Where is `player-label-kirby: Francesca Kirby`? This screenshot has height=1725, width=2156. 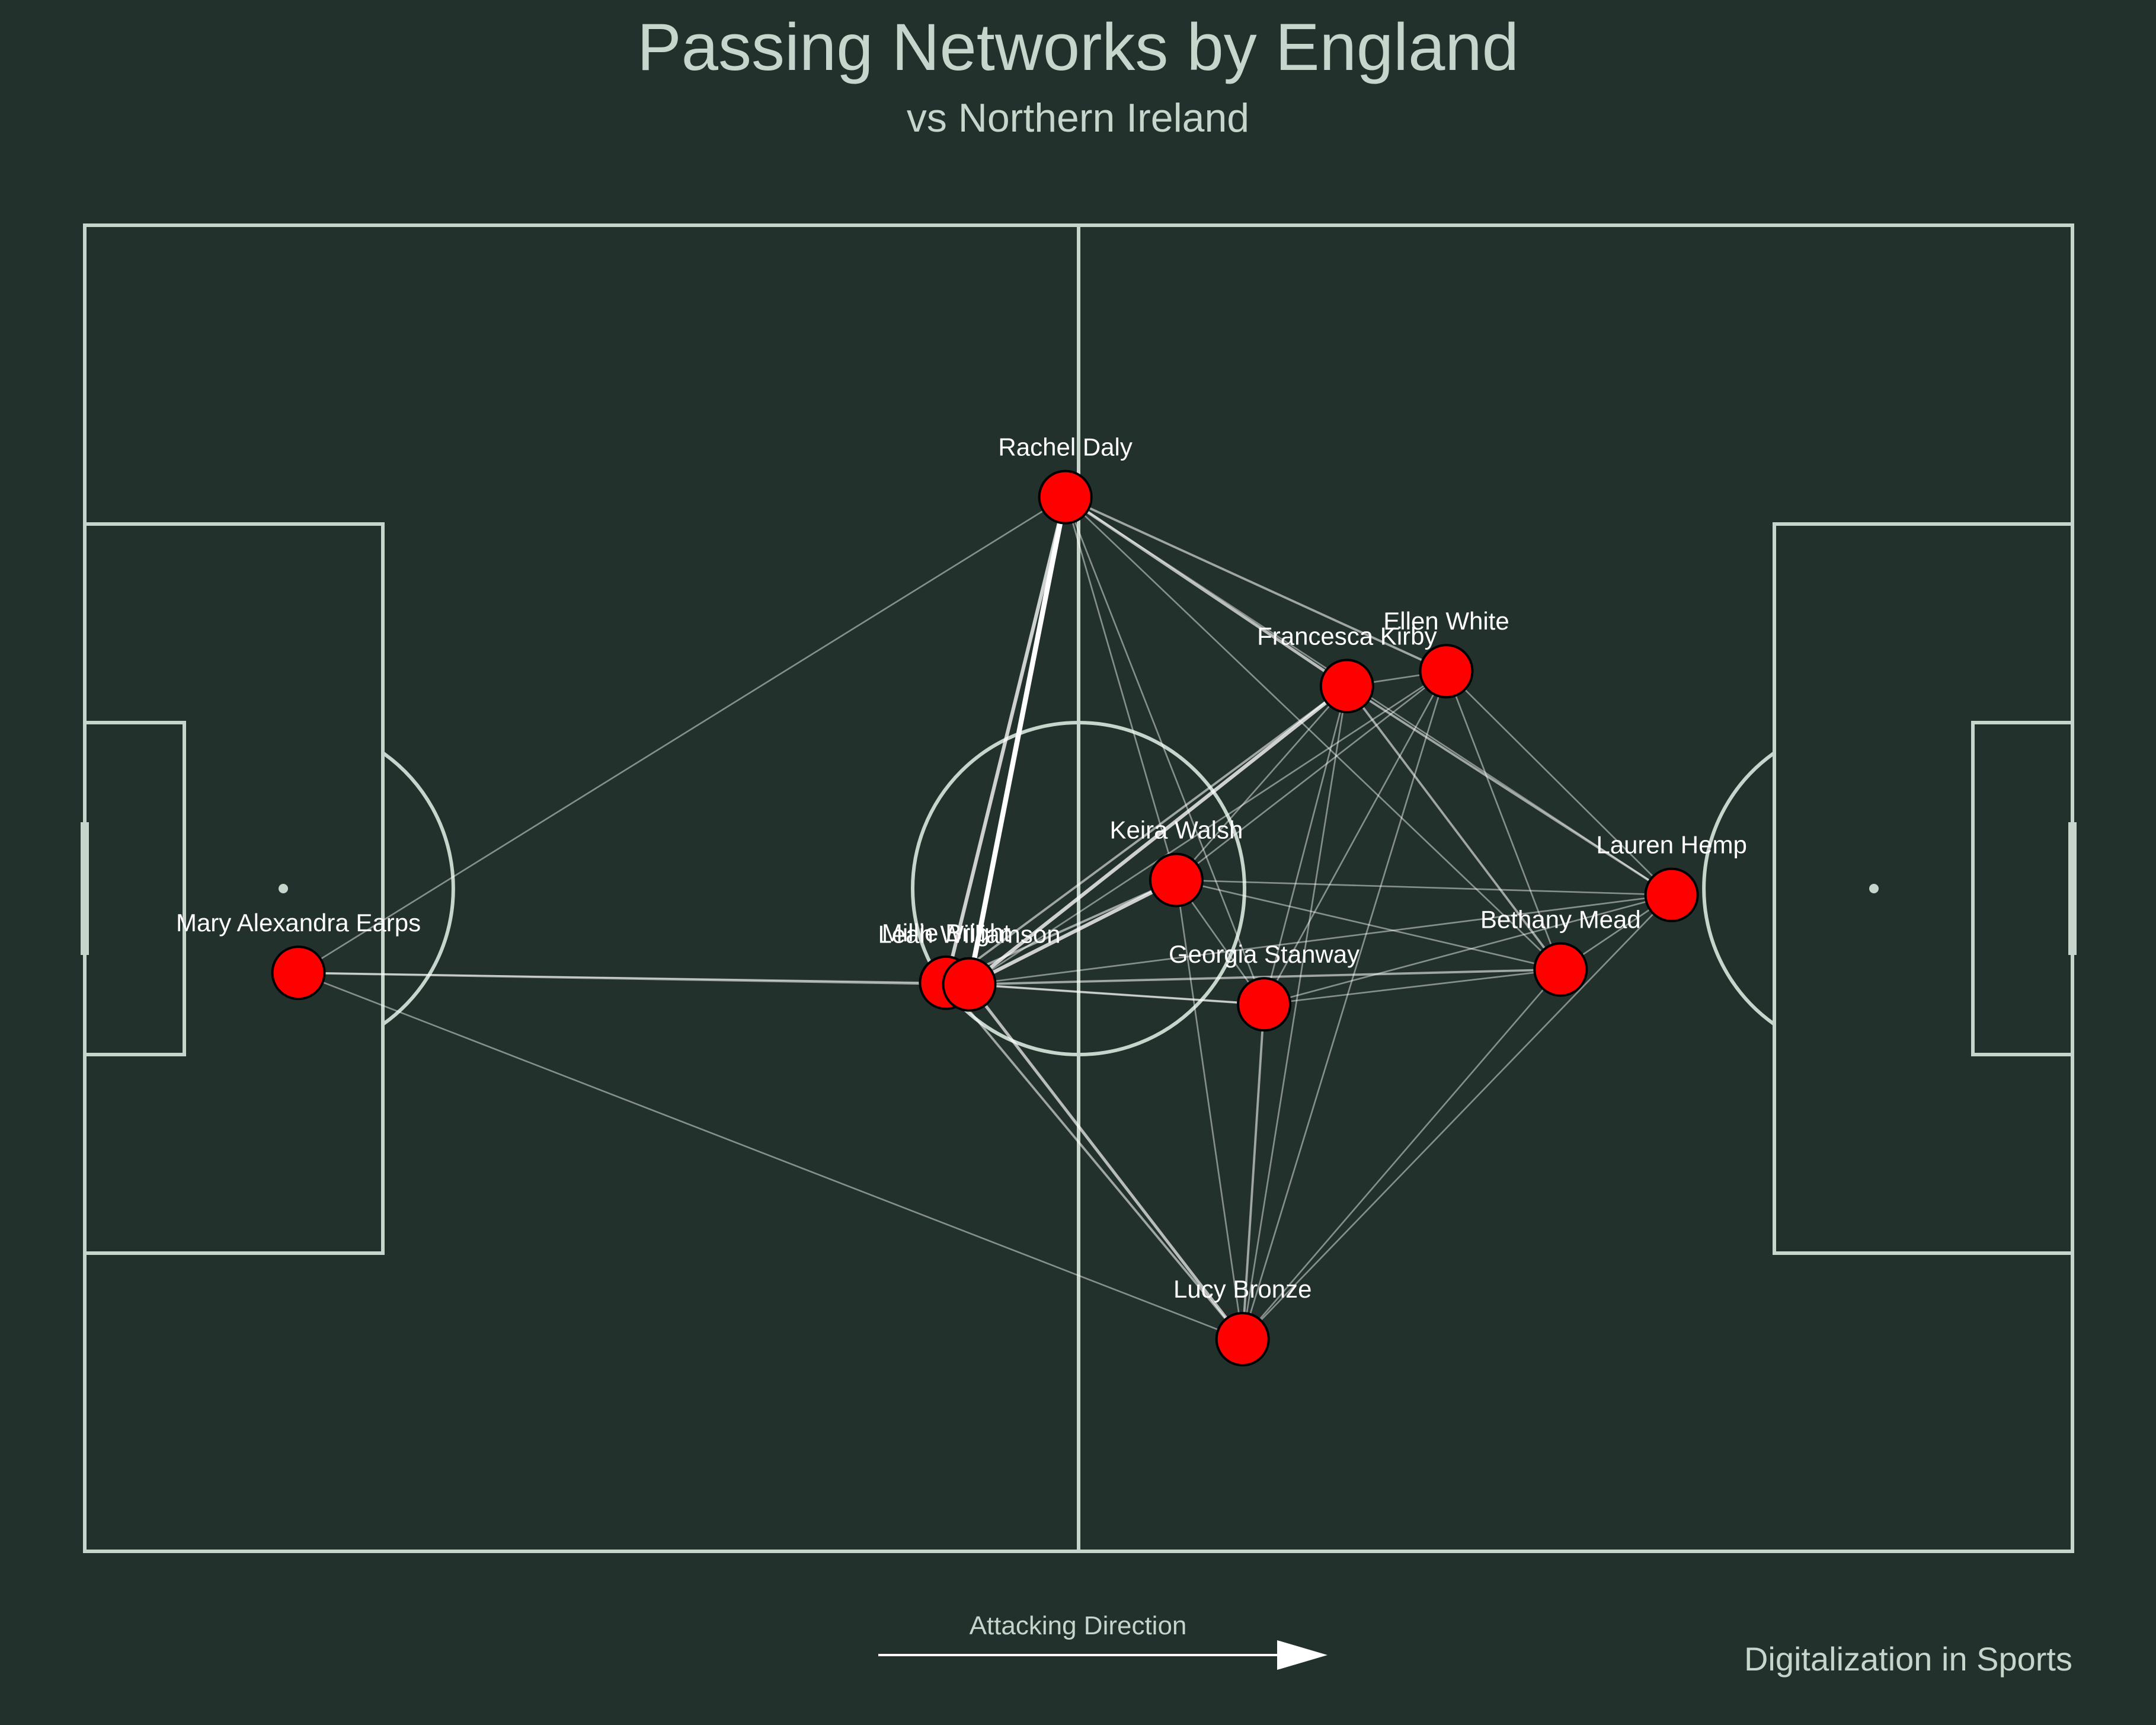
player-label-kirby: Francesca Kirby is located at coordinates (1347, 636).